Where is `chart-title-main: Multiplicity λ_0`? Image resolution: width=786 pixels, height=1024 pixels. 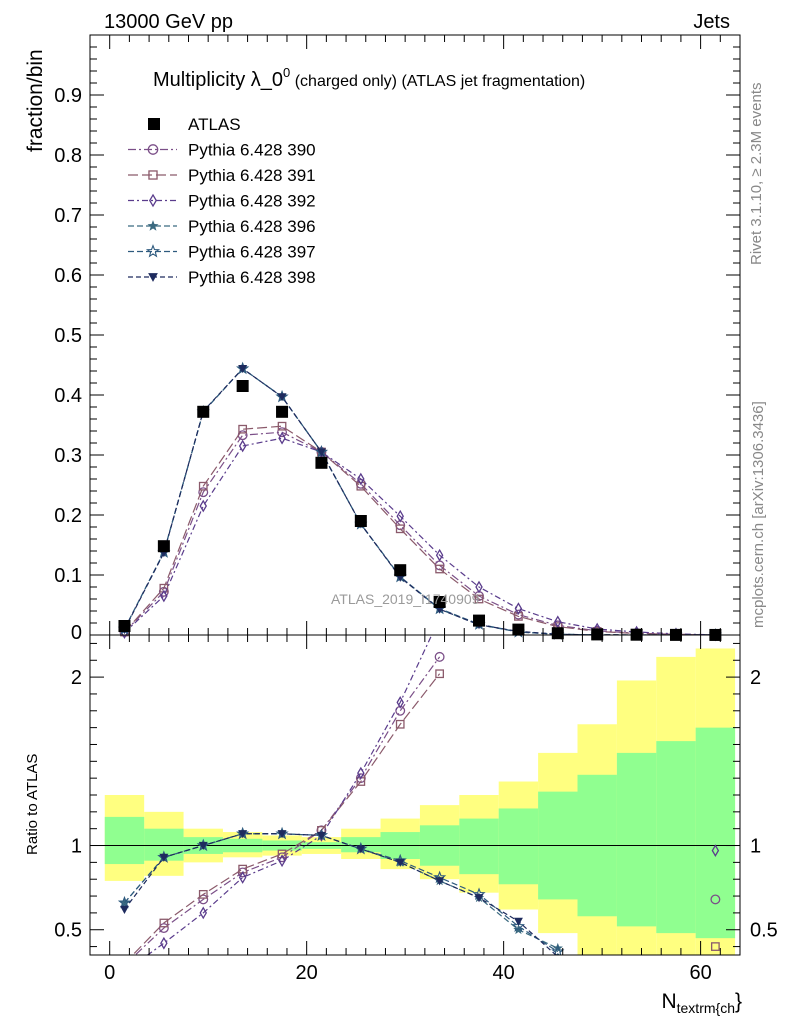
chart-title-main: Multiplicity λ_0 is located at coordinates (218, 80).